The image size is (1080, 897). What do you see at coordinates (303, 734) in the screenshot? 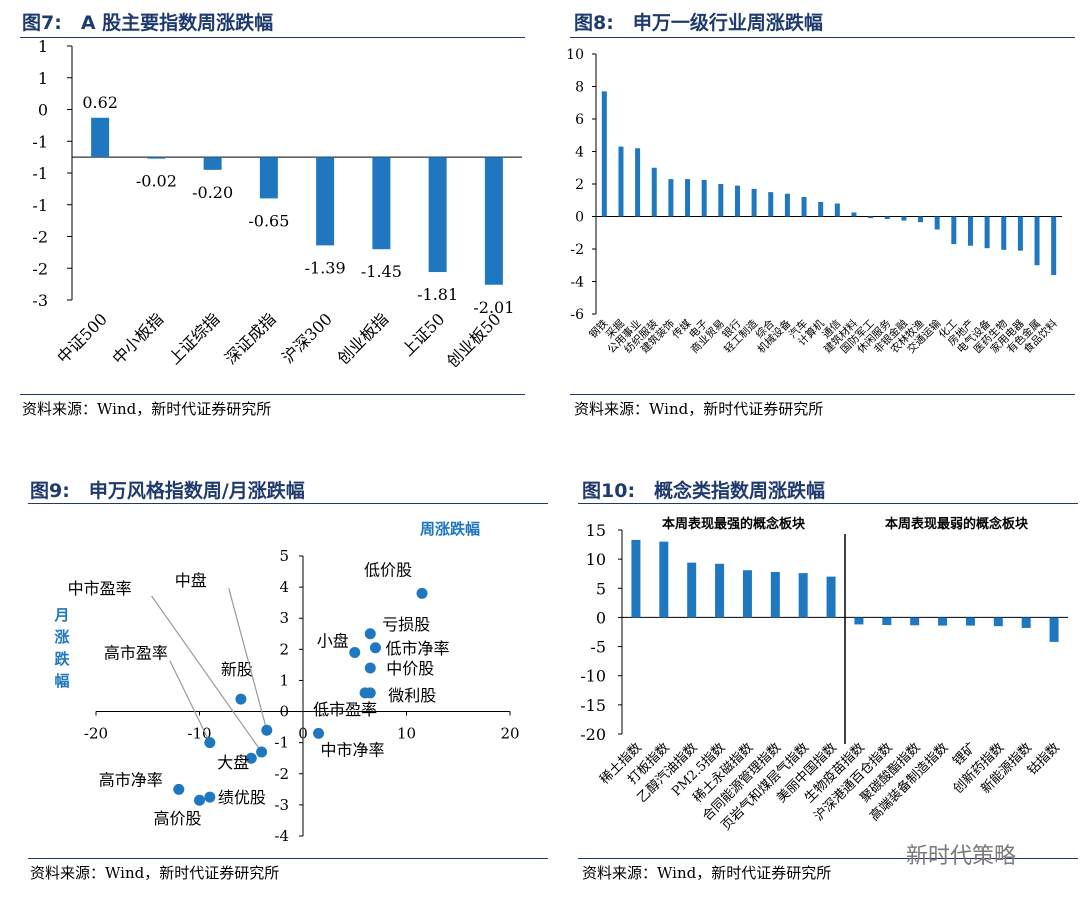
I see `x-tick-label: 0` at bounding box center [303, 734].